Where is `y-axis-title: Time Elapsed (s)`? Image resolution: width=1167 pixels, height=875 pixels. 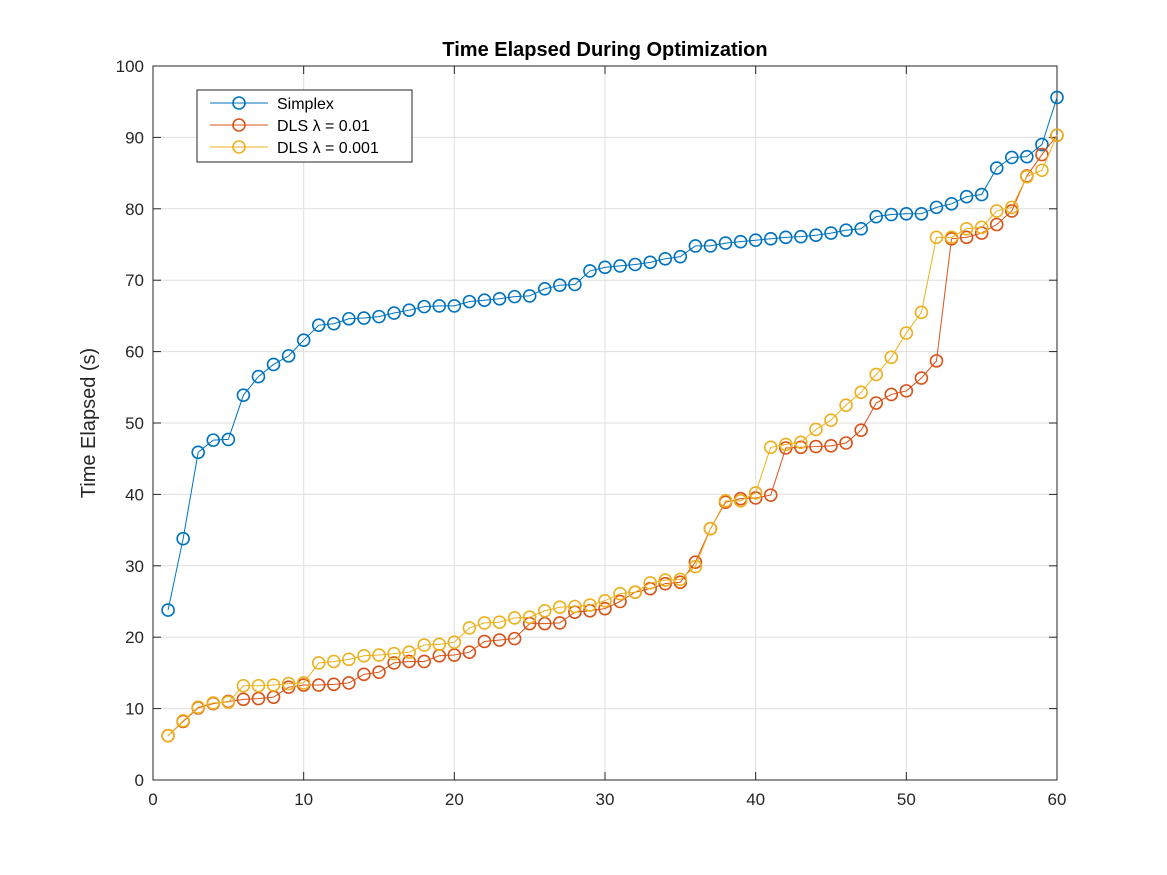 y-axis-title: Time Elapsed (s) is located at coordinates (89, 423).